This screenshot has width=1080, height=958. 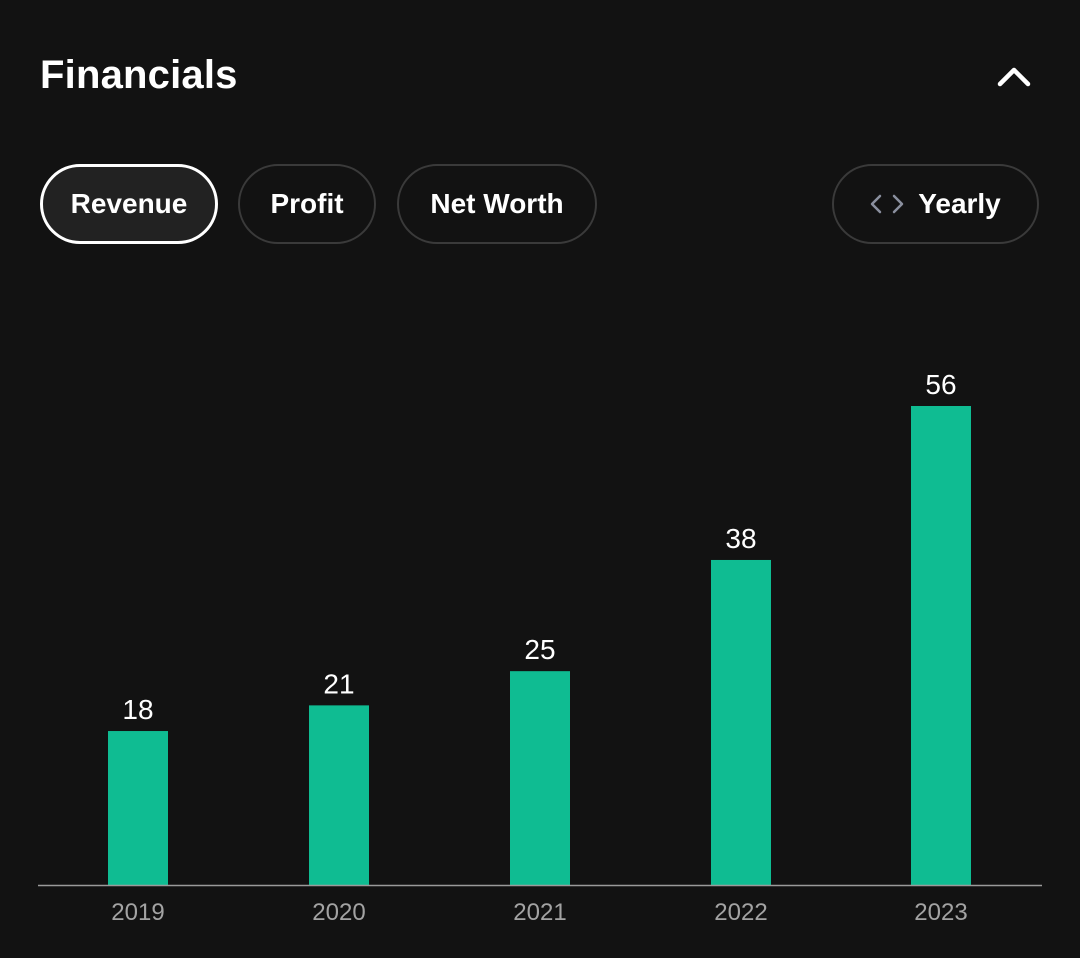 I want to click on bar-2019, so click(x=138, y=808).